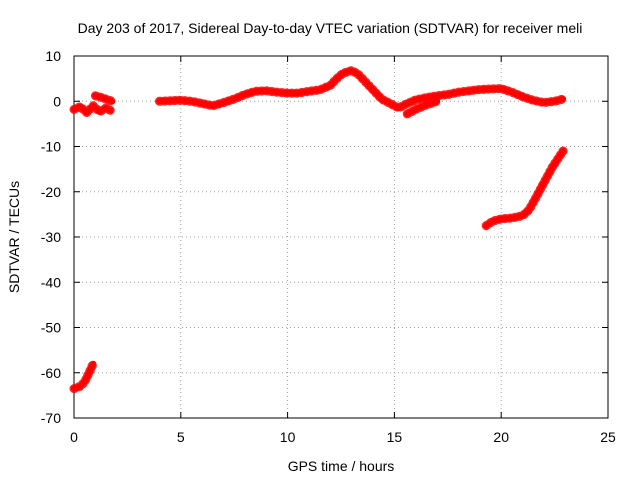  Describe the element at coordinates (51, 147) in the screenshot. I see `y-tick-label: -10` at that location.